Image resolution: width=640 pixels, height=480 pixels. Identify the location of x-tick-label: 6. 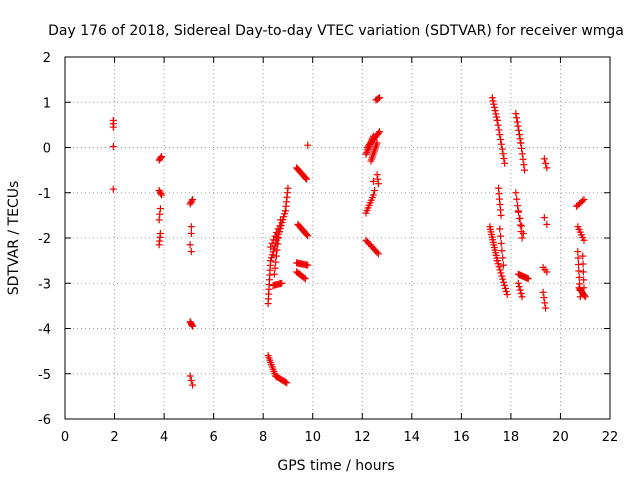
(213, 437).